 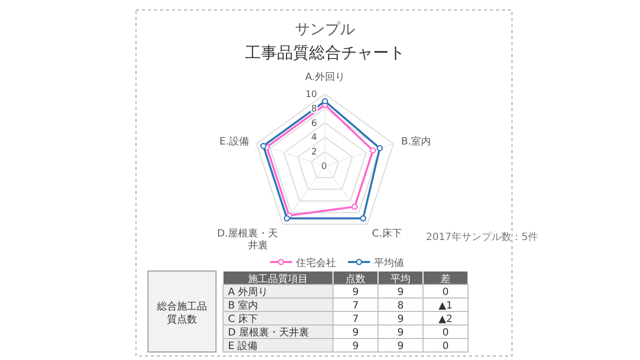 I want to click on text: 総合施工品質点数, so click(x=181, y=313).